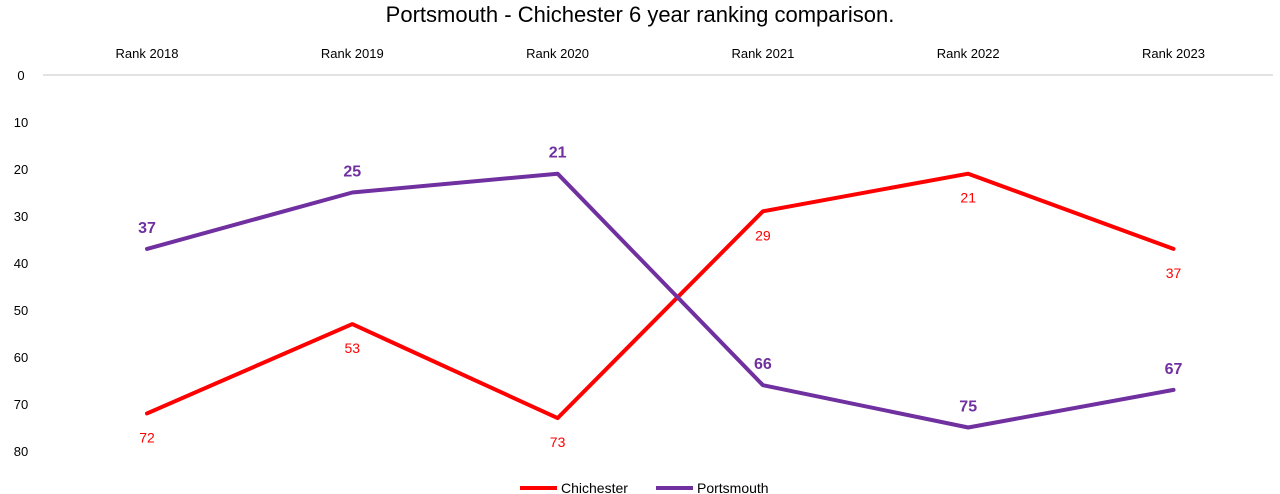 The height and width of the screenshot is (494, 1280). What do you see at coordinates (21, 216) in the screenshot?
I see `y-tick-label: 30` at bounding box center [21, 216].